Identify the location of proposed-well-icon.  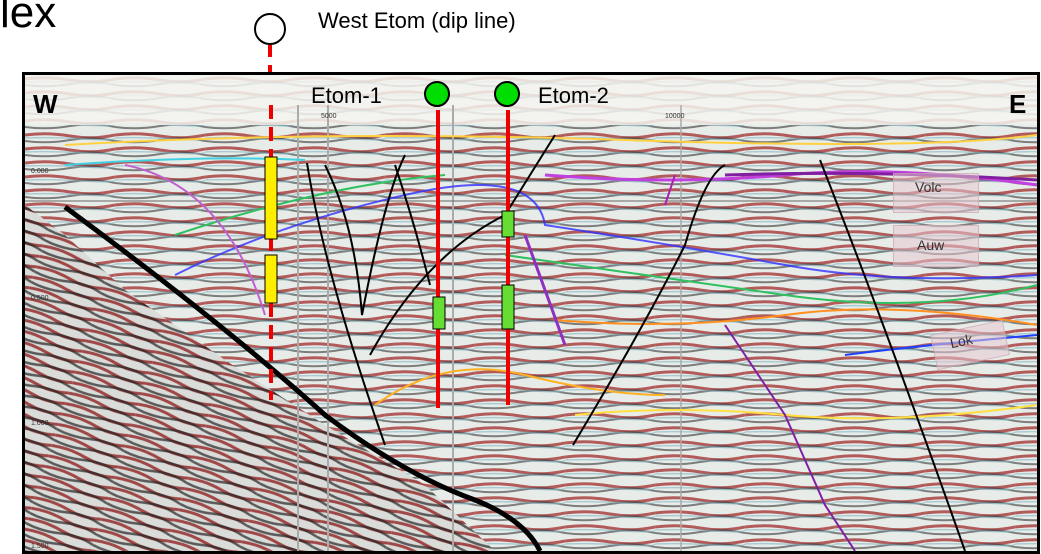
(270, 29).